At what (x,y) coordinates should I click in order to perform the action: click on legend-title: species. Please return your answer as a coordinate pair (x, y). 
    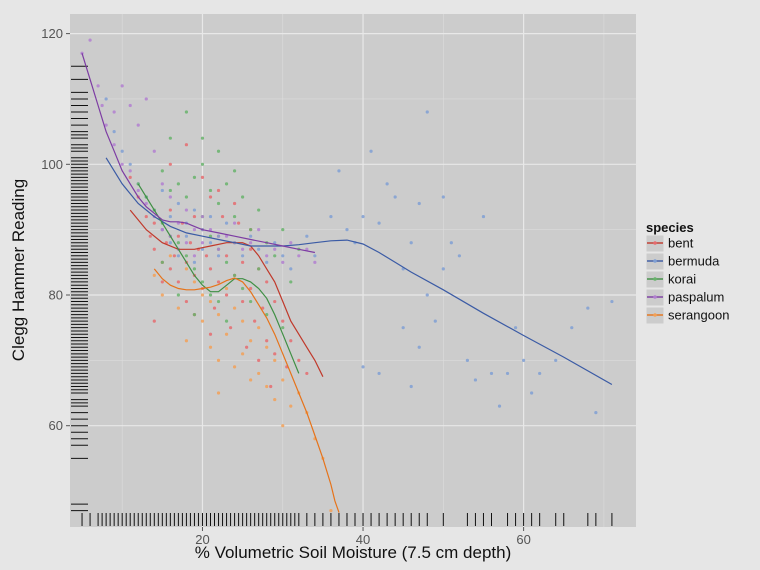
    Looking at the image, I should click on (670, 227).